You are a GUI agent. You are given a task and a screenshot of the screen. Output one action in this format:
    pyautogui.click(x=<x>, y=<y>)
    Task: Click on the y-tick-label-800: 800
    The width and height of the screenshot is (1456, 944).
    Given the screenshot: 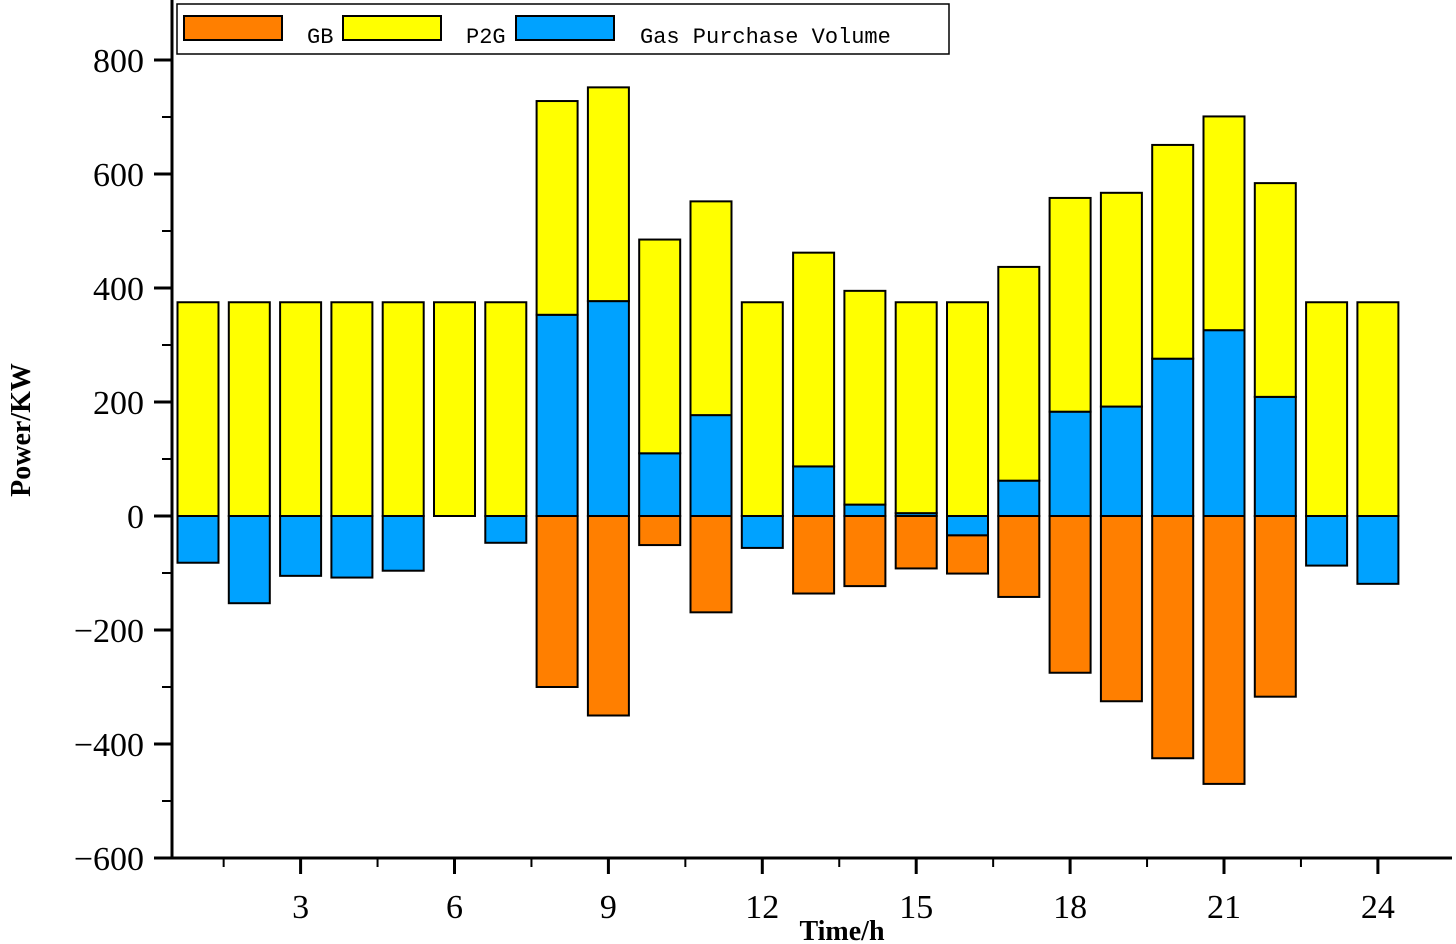 What is the action you would take?
    pyautogui.click(x=118, y=61)
    